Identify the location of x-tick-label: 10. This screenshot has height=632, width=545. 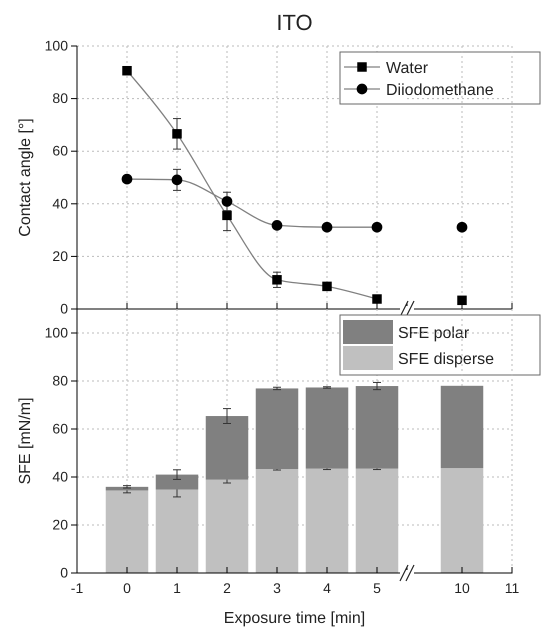
(462, 588).